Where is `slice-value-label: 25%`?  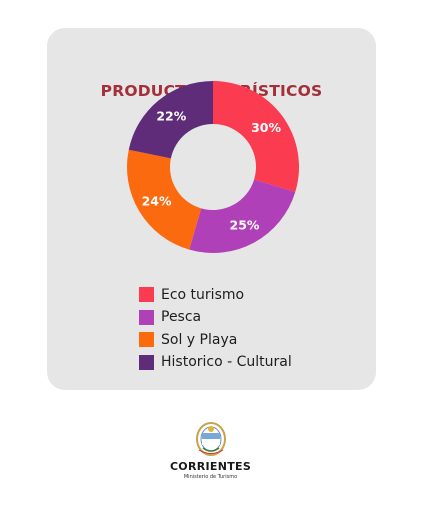
slice-value-label: 25% is located at coordinates (245, 224).